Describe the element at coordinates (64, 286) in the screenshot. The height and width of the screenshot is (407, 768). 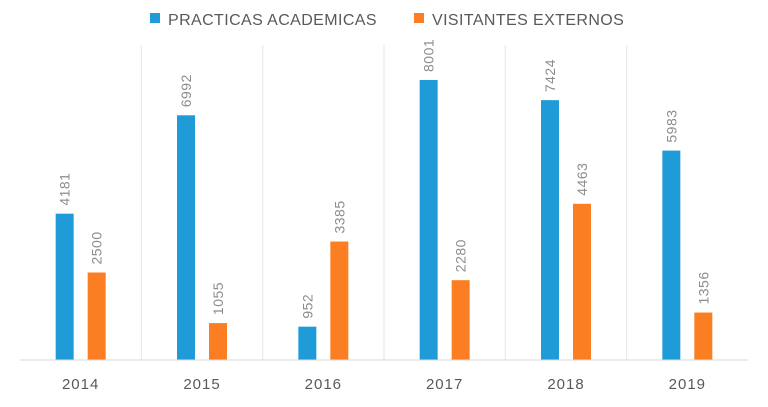
I see `bar-series-1-2014` at that location.